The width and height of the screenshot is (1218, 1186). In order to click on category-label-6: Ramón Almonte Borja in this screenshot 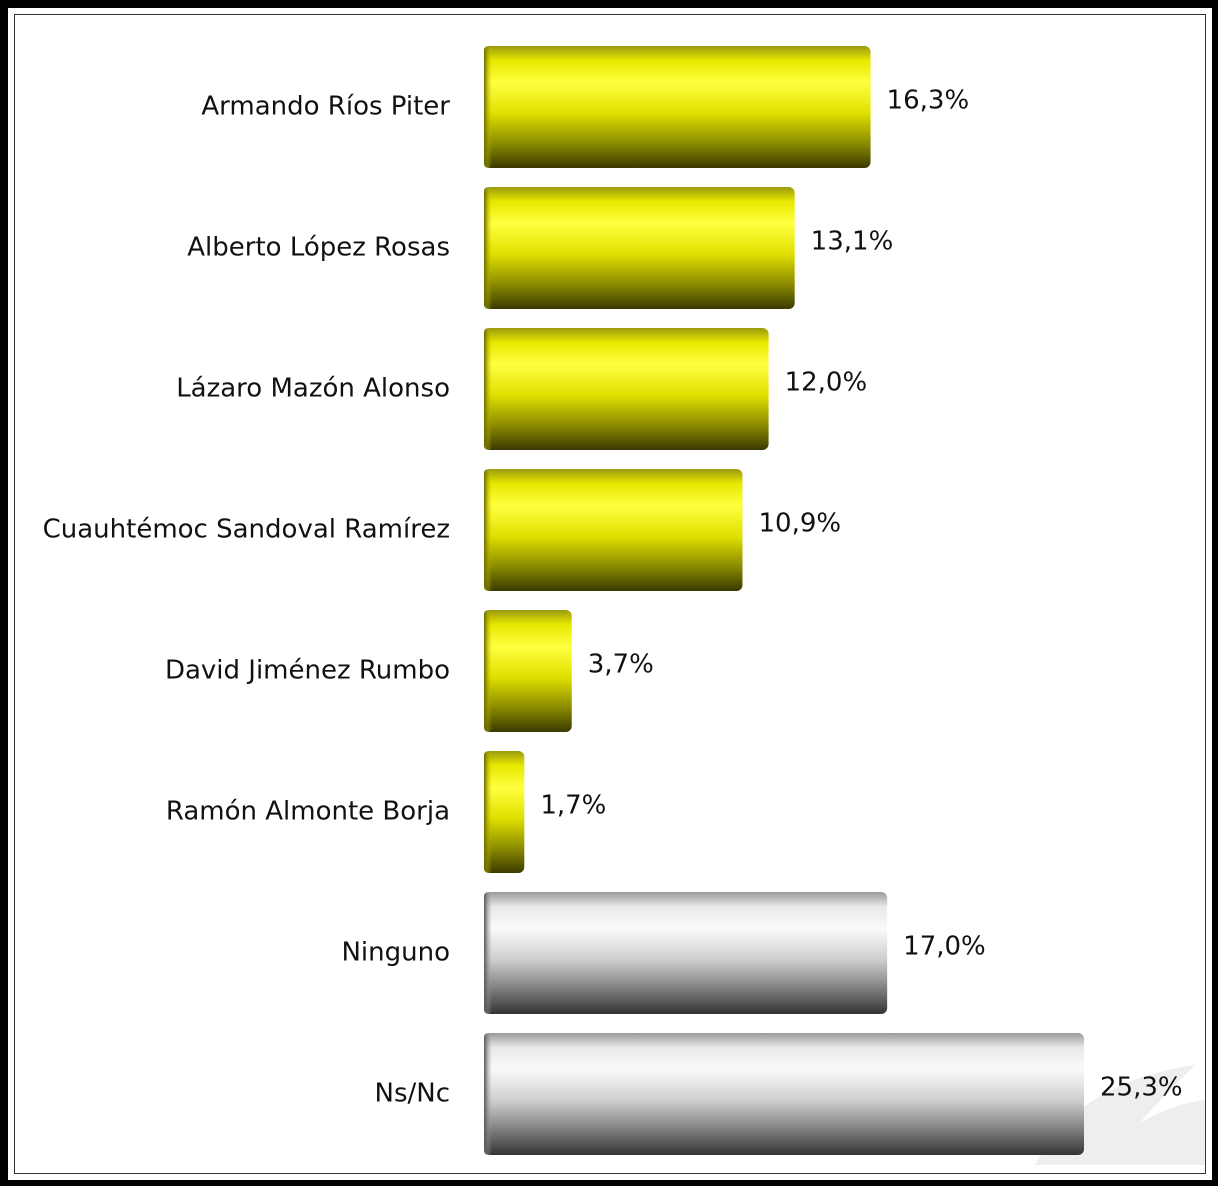, I will do `click(308, 812)`.